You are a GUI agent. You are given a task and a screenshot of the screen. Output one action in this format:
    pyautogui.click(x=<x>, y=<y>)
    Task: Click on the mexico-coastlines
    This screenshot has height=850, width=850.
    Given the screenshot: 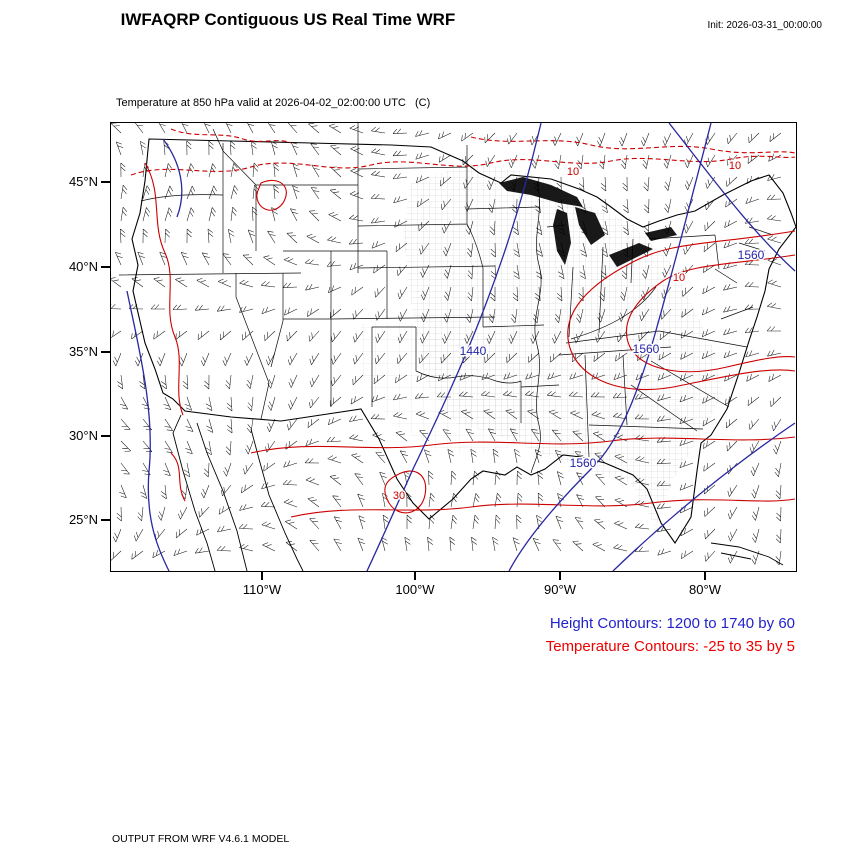 What is the action you would take?
    pyautogui.click(x=478, y=492)
    